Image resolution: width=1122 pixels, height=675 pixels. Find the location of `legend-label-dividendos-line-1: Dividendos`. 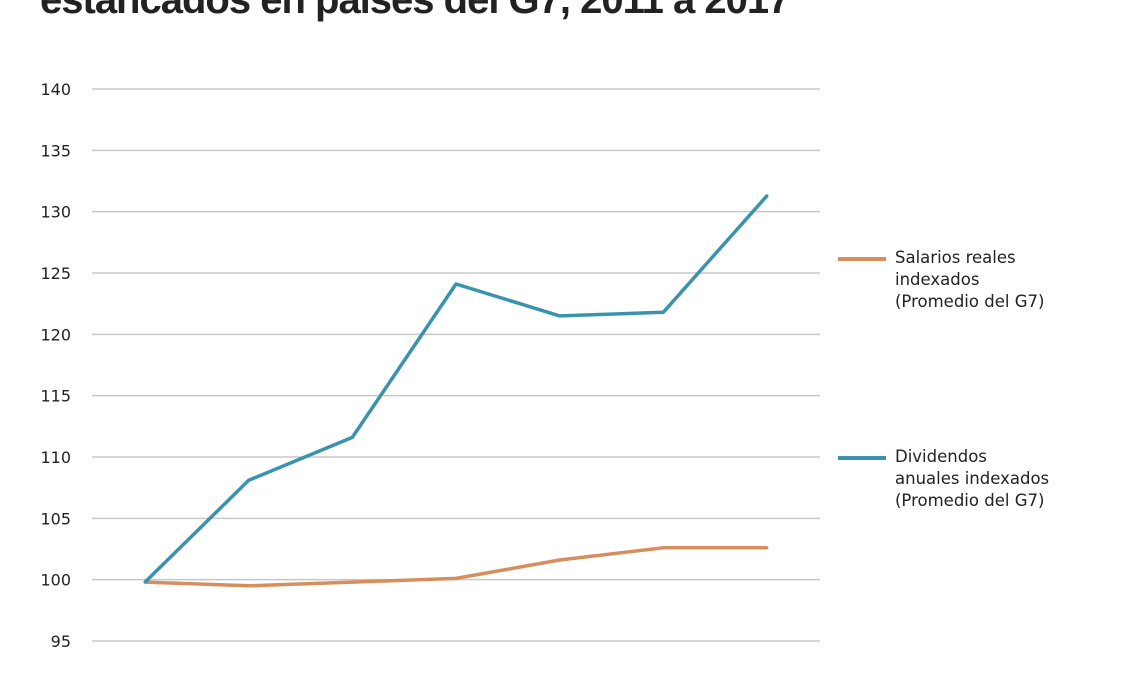

legend-label-dividendos-line-1: Dividendos is located at coordinates (941, 456).